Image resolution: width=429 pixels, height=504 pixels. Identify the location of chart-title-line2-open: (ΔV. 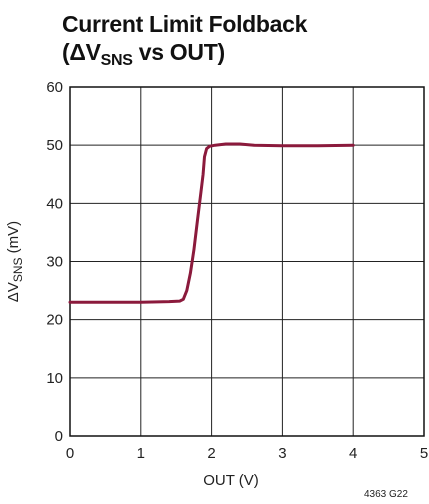
(81, 52).